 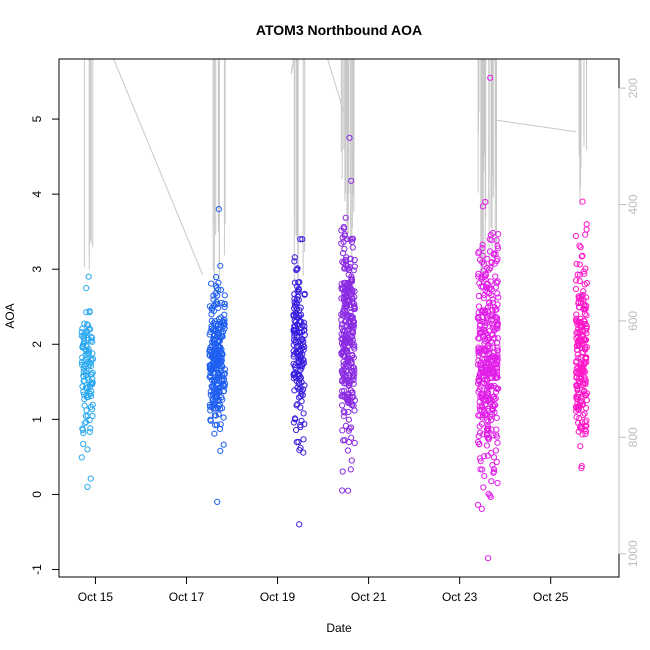 I want to click on right-axis: 200 400 600 800 1000, so click(x=629, y=322).